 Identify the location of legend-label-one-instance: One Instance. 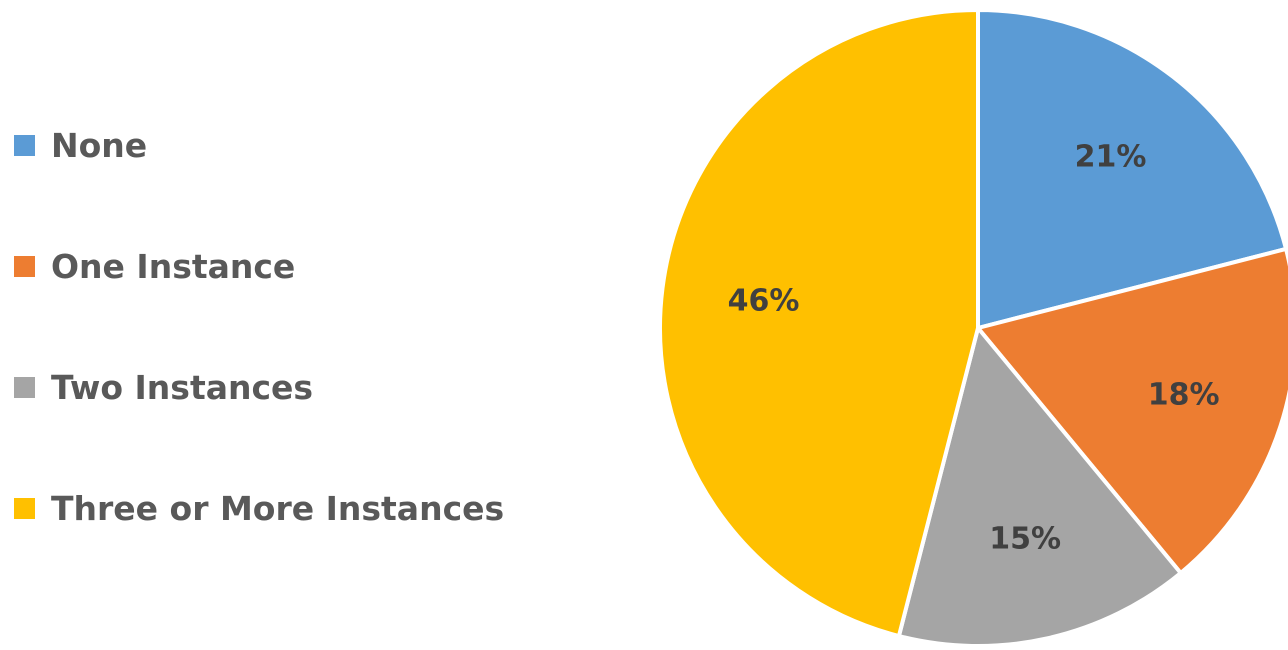
(173, 266).